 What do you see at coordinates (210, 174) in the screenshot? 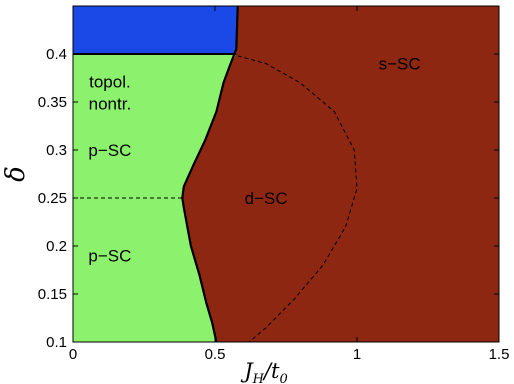
I see `boundary-solid-line` at bounding box center [210, 174].